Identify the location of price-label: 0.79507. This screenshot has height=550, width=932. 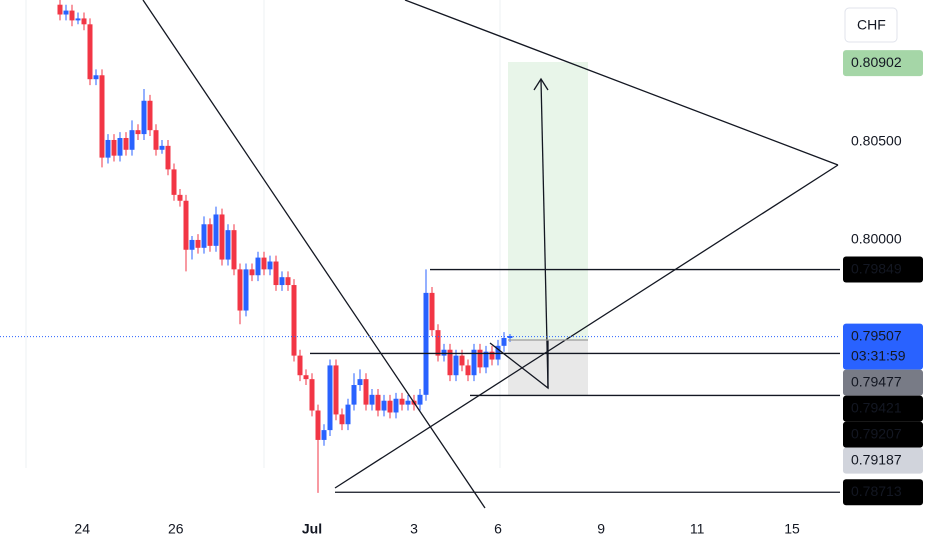
(876, 335).